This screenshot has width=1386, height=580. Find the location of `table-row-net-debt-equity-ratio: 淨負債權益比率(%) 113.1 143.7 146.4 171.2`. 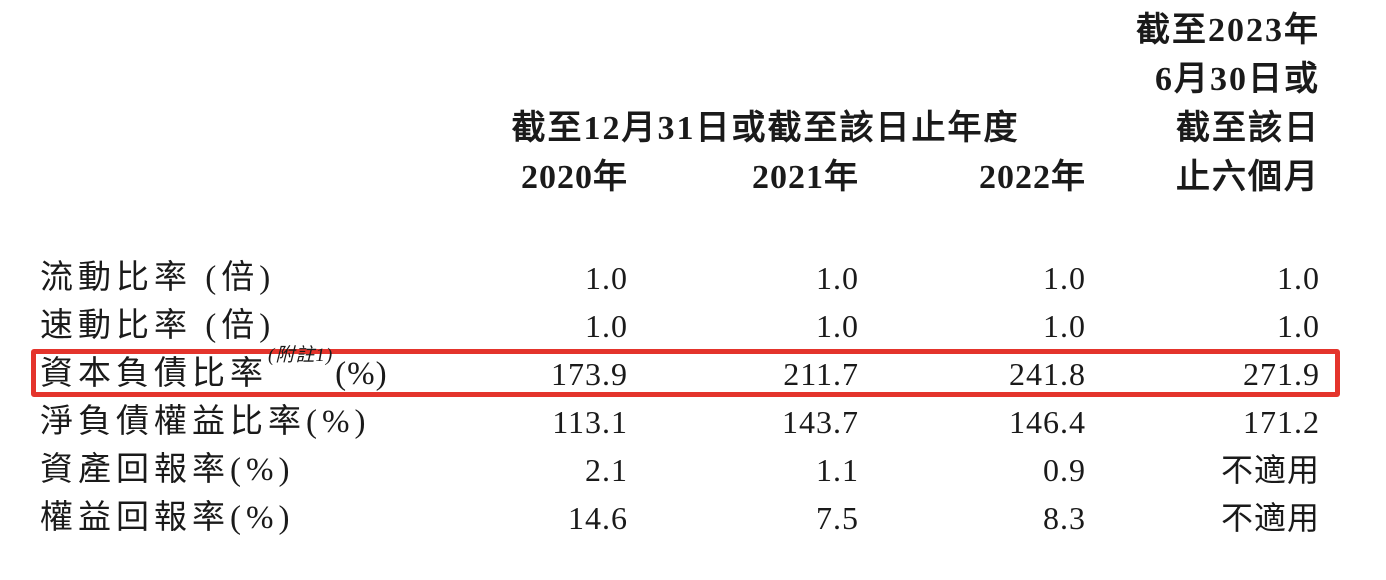

table-row-net-debt-equity-ratio: 淨負債權益比率(%) 113.1 143.7 146.4 171.2 is located at coordinates (680, 422).